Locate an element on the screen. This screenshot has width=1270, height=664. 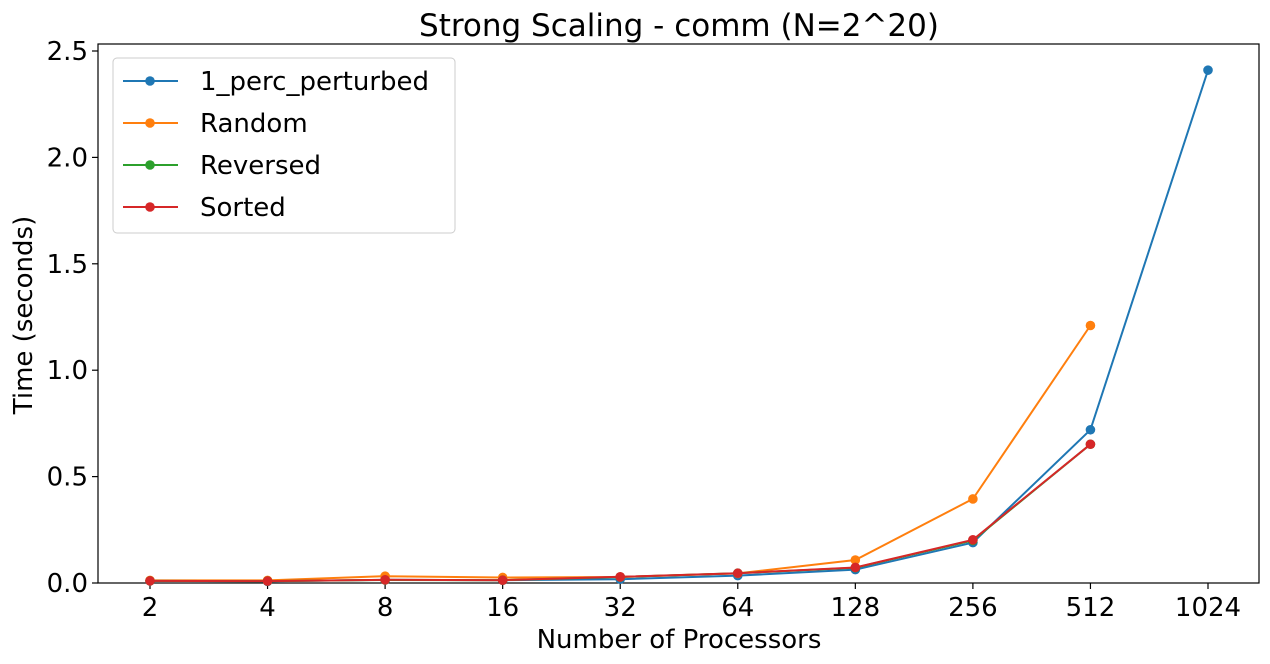
x-tick-label: 16 is located at coordinates (502, 608).